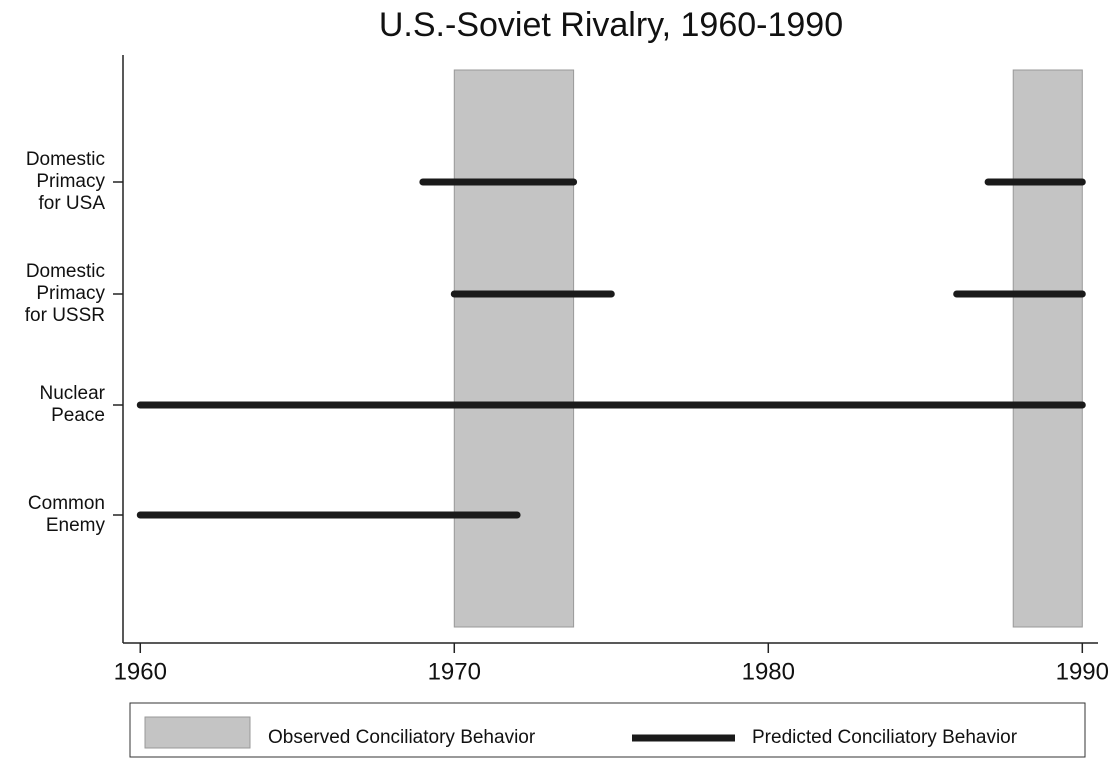  I want to click on y-tick-label: Enemy, so click(76, 525).